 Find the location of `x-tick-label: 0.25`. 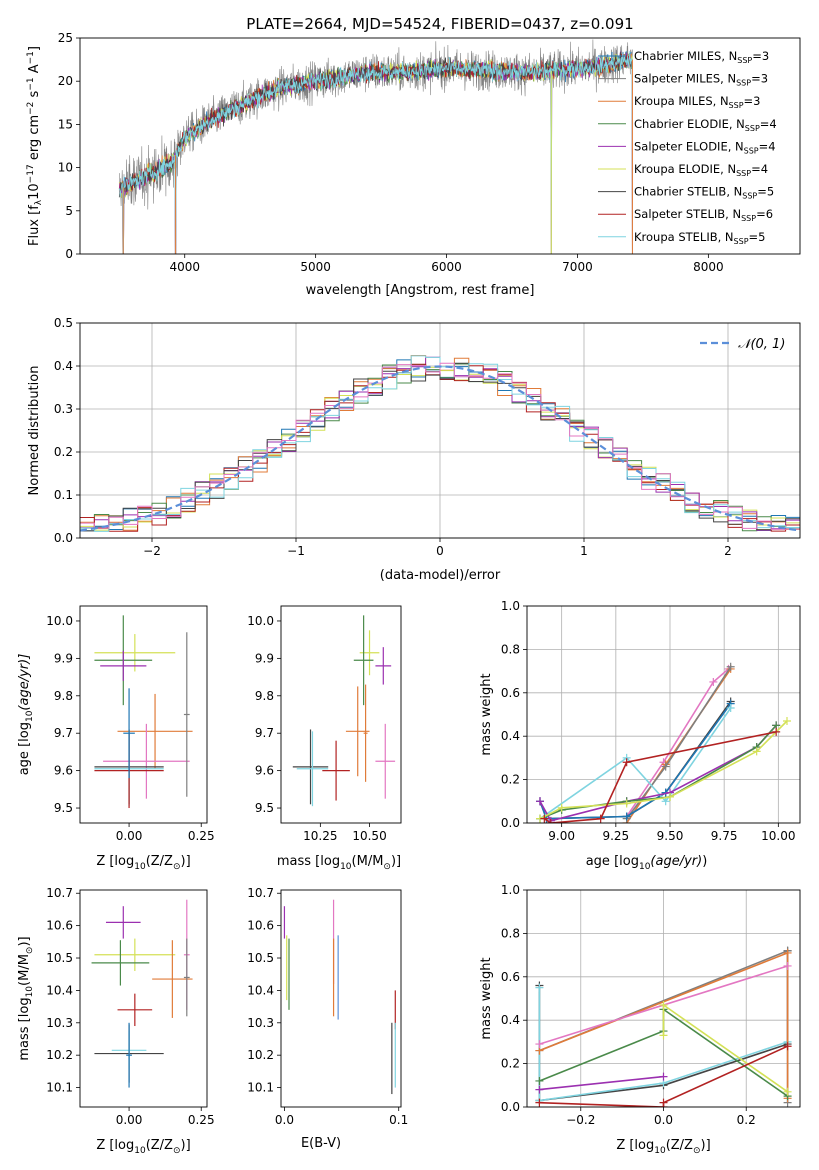

x-tick-label: 0.25 is located at coordinates (201, 1120).